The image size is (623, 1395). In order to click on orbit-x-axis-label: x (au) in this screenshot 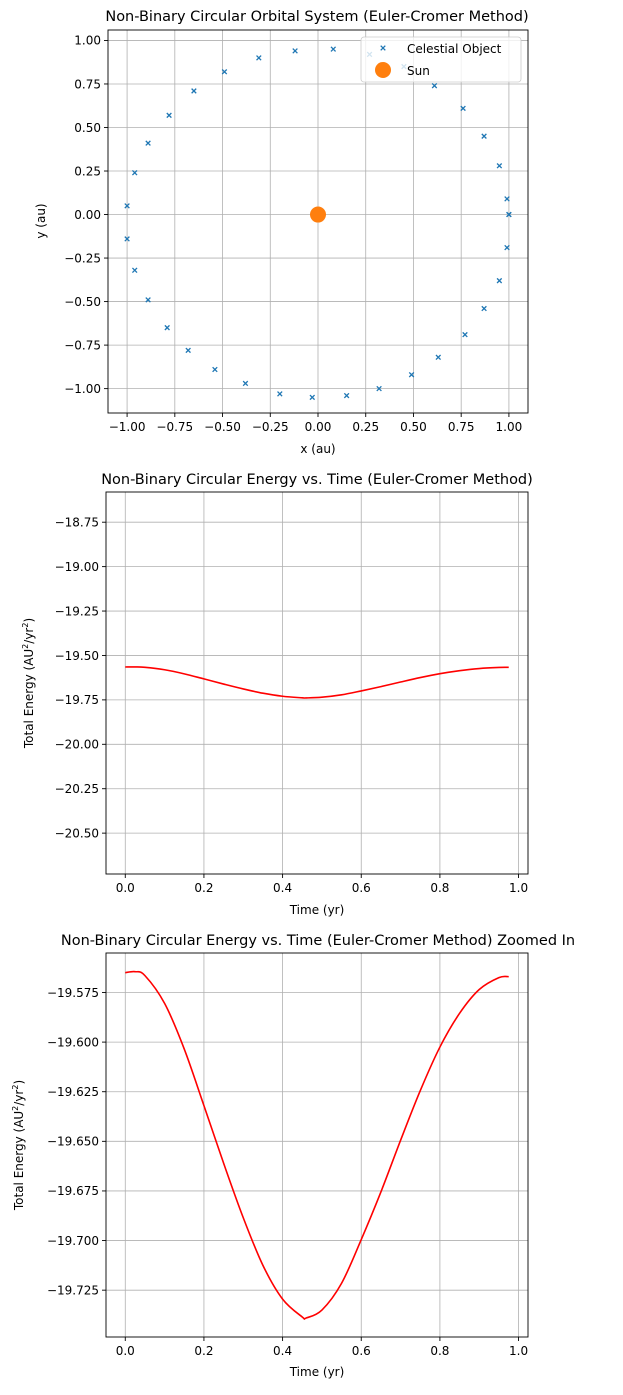, I will do `click(317, 449)`.